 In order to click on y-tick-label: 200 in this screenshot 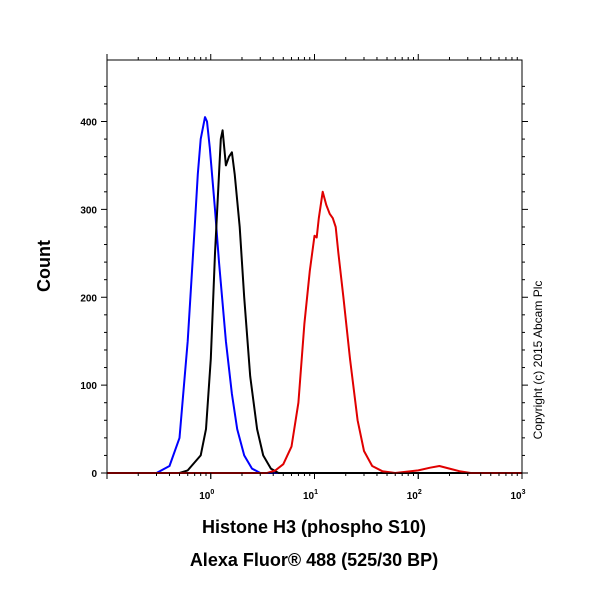, I will do `click(88, 298)`.